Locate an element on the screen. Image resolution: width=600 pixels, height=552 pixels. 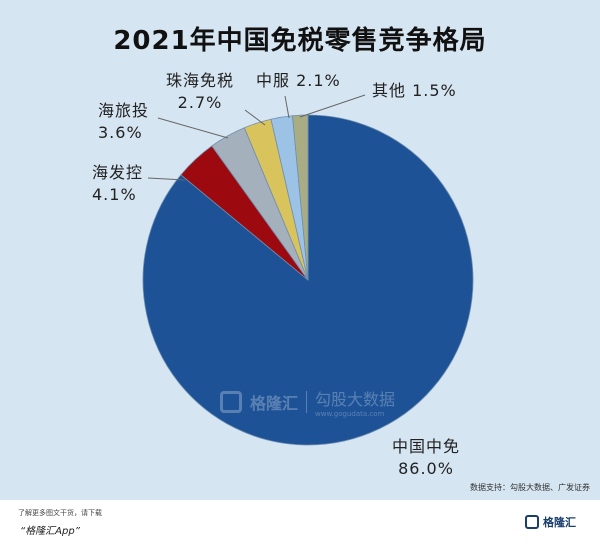
footer-logo: 格隆汇 is located at coordinates (550, 522).